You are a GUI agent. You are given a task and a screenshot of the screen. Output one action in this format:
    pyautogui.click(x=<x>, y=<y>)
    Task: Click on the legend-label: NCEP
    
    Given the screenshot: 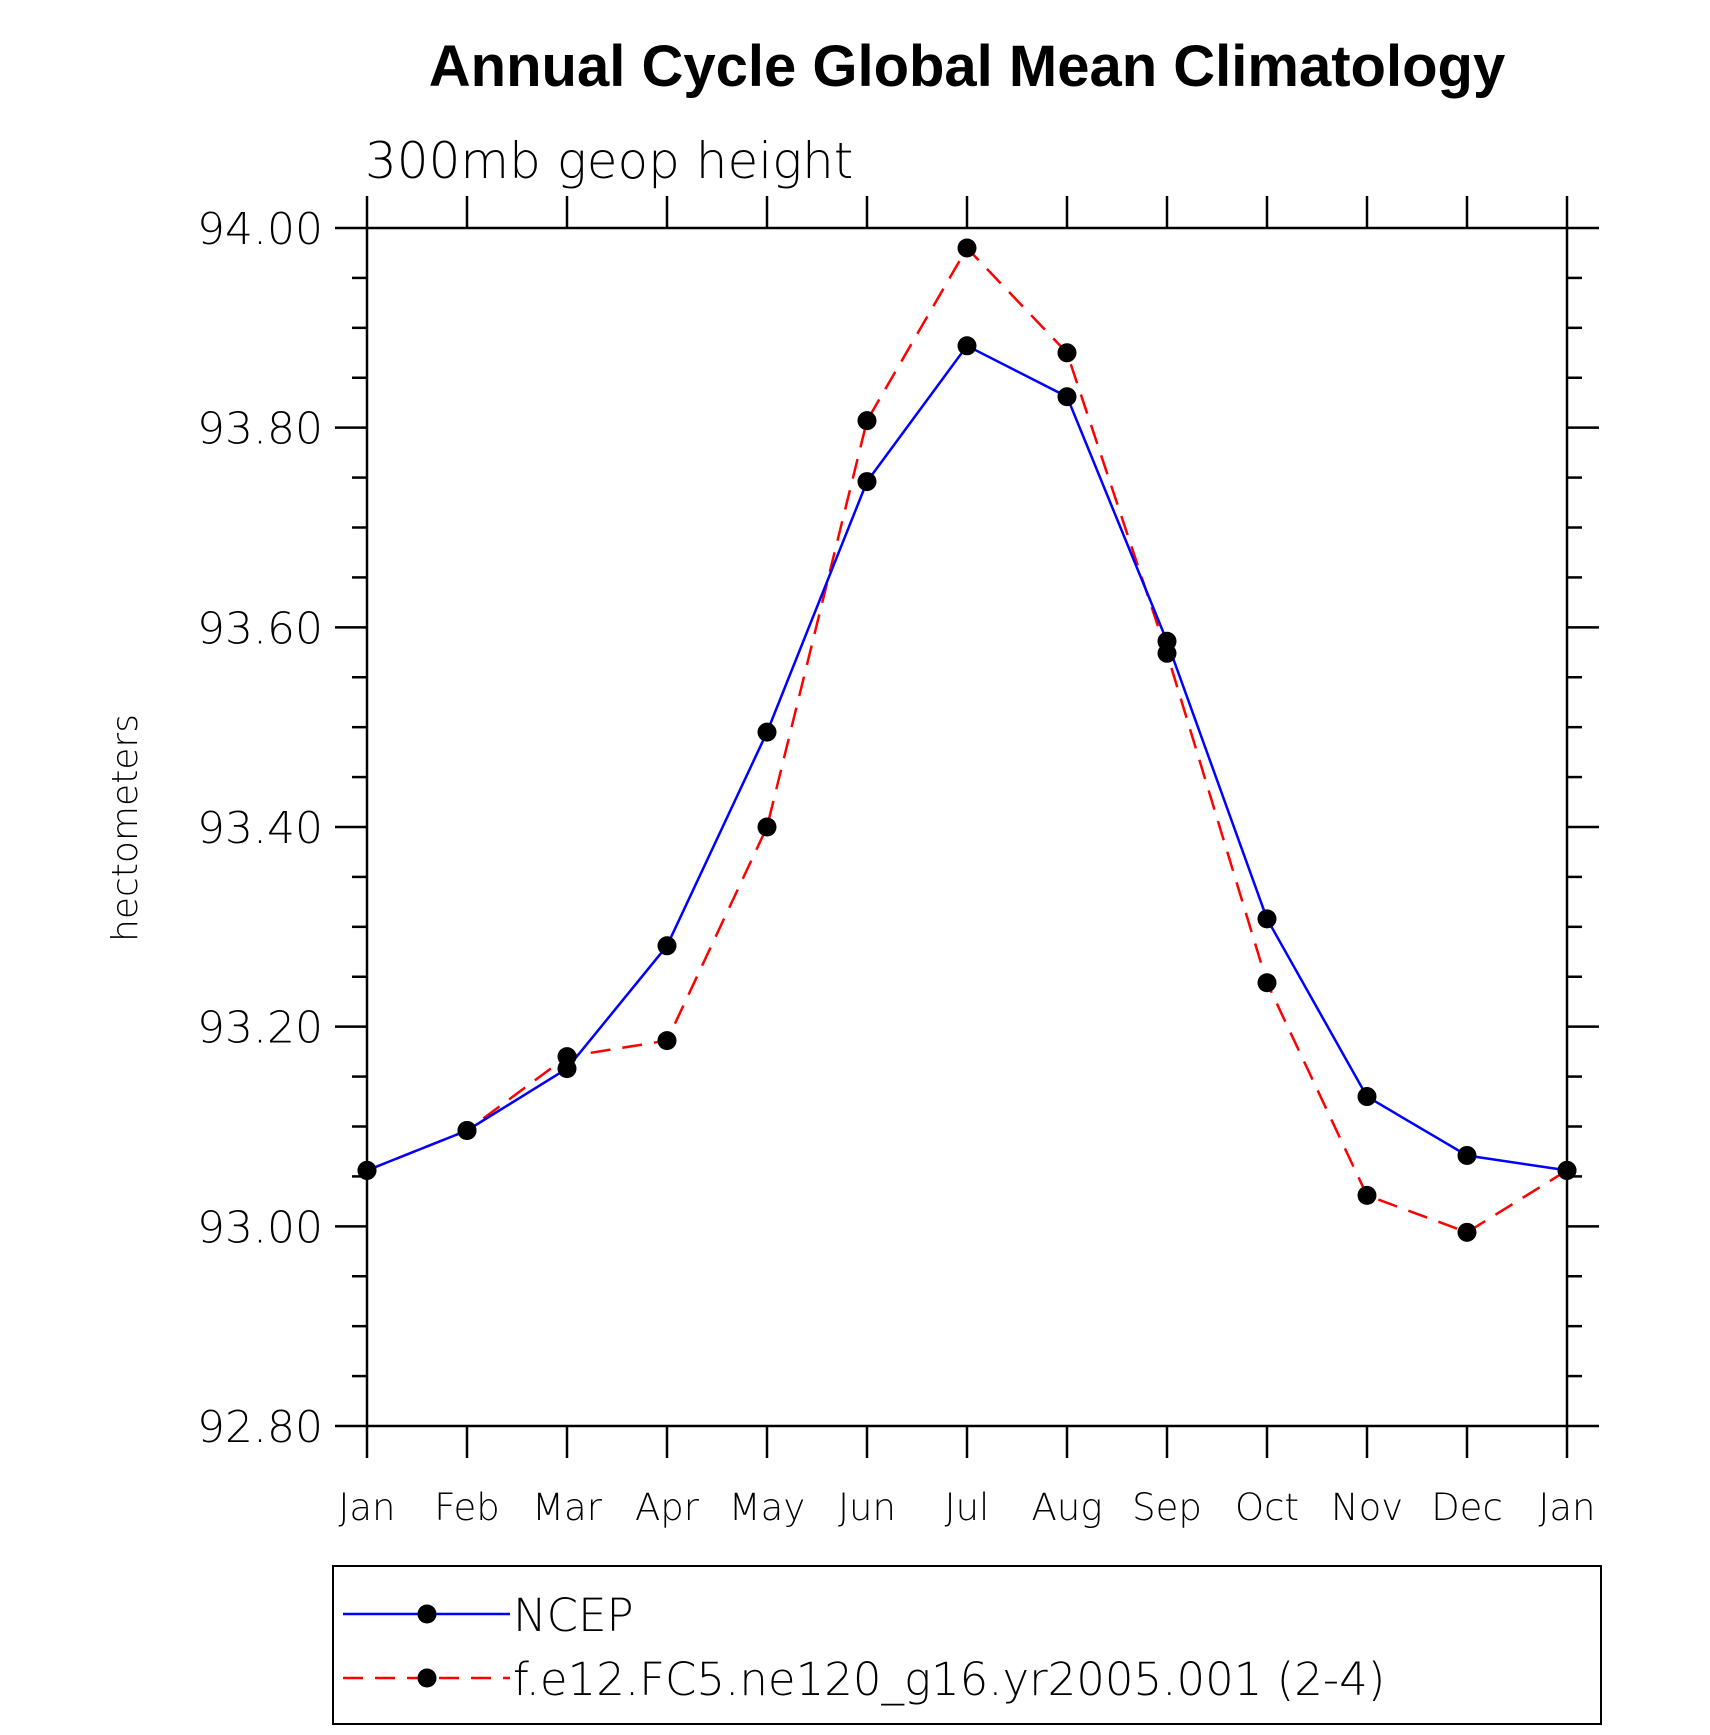 What is the action you would take?
    pyautogui.click(x=573, y=1615)
    